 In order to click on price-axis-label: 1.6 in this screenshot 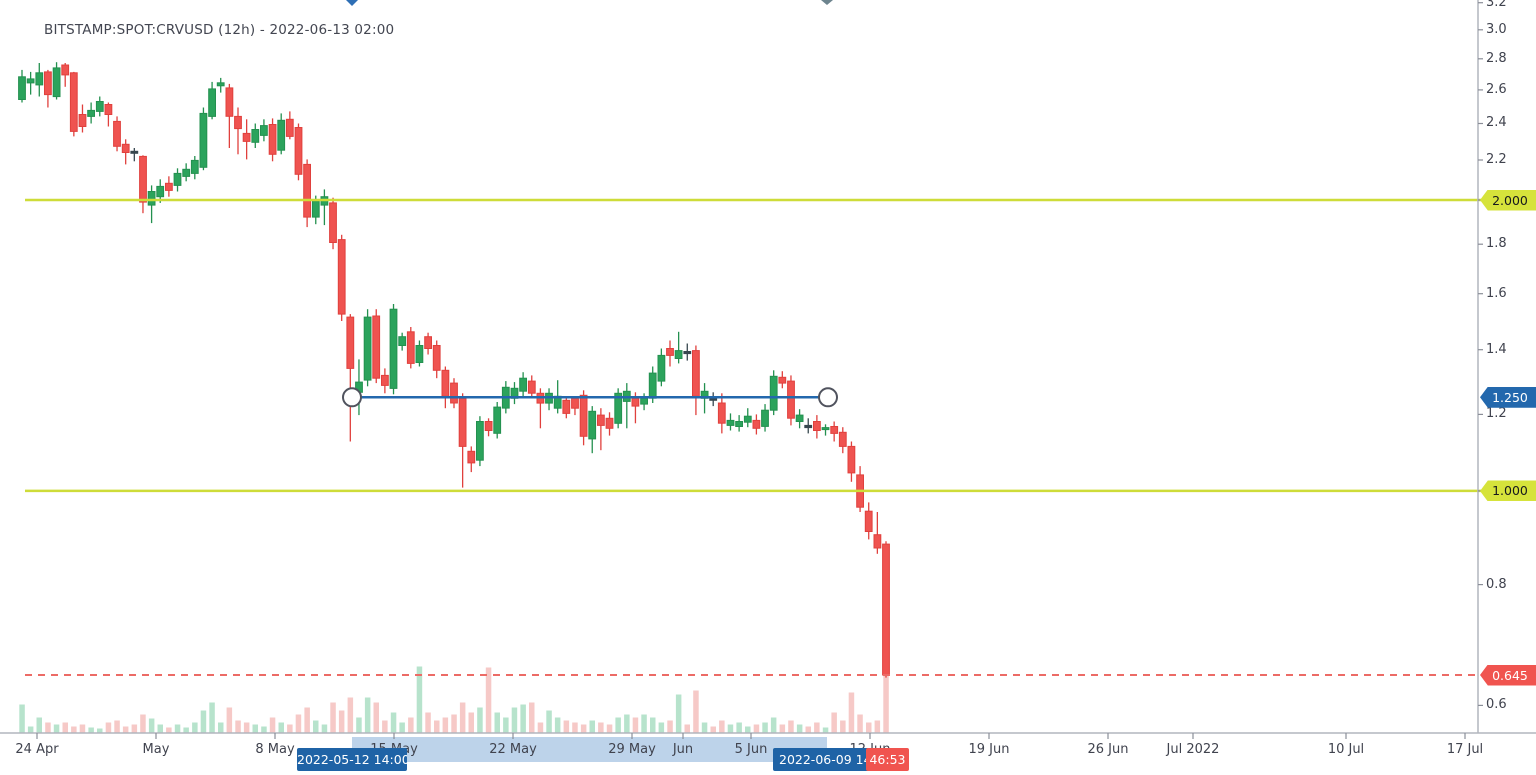, I will do `click(1496, 293)`.